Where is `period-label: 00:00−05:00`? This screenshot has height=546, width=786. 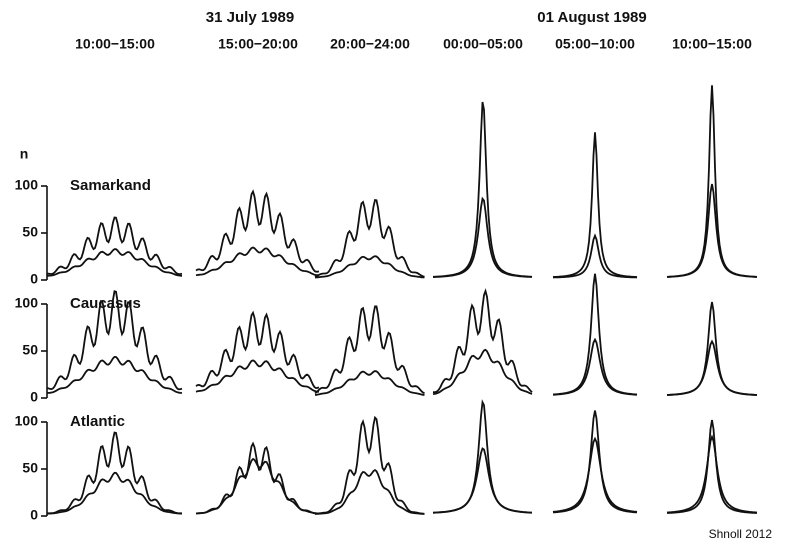
period-label: 00:00−05:00 is located at coordinates (483, 44).